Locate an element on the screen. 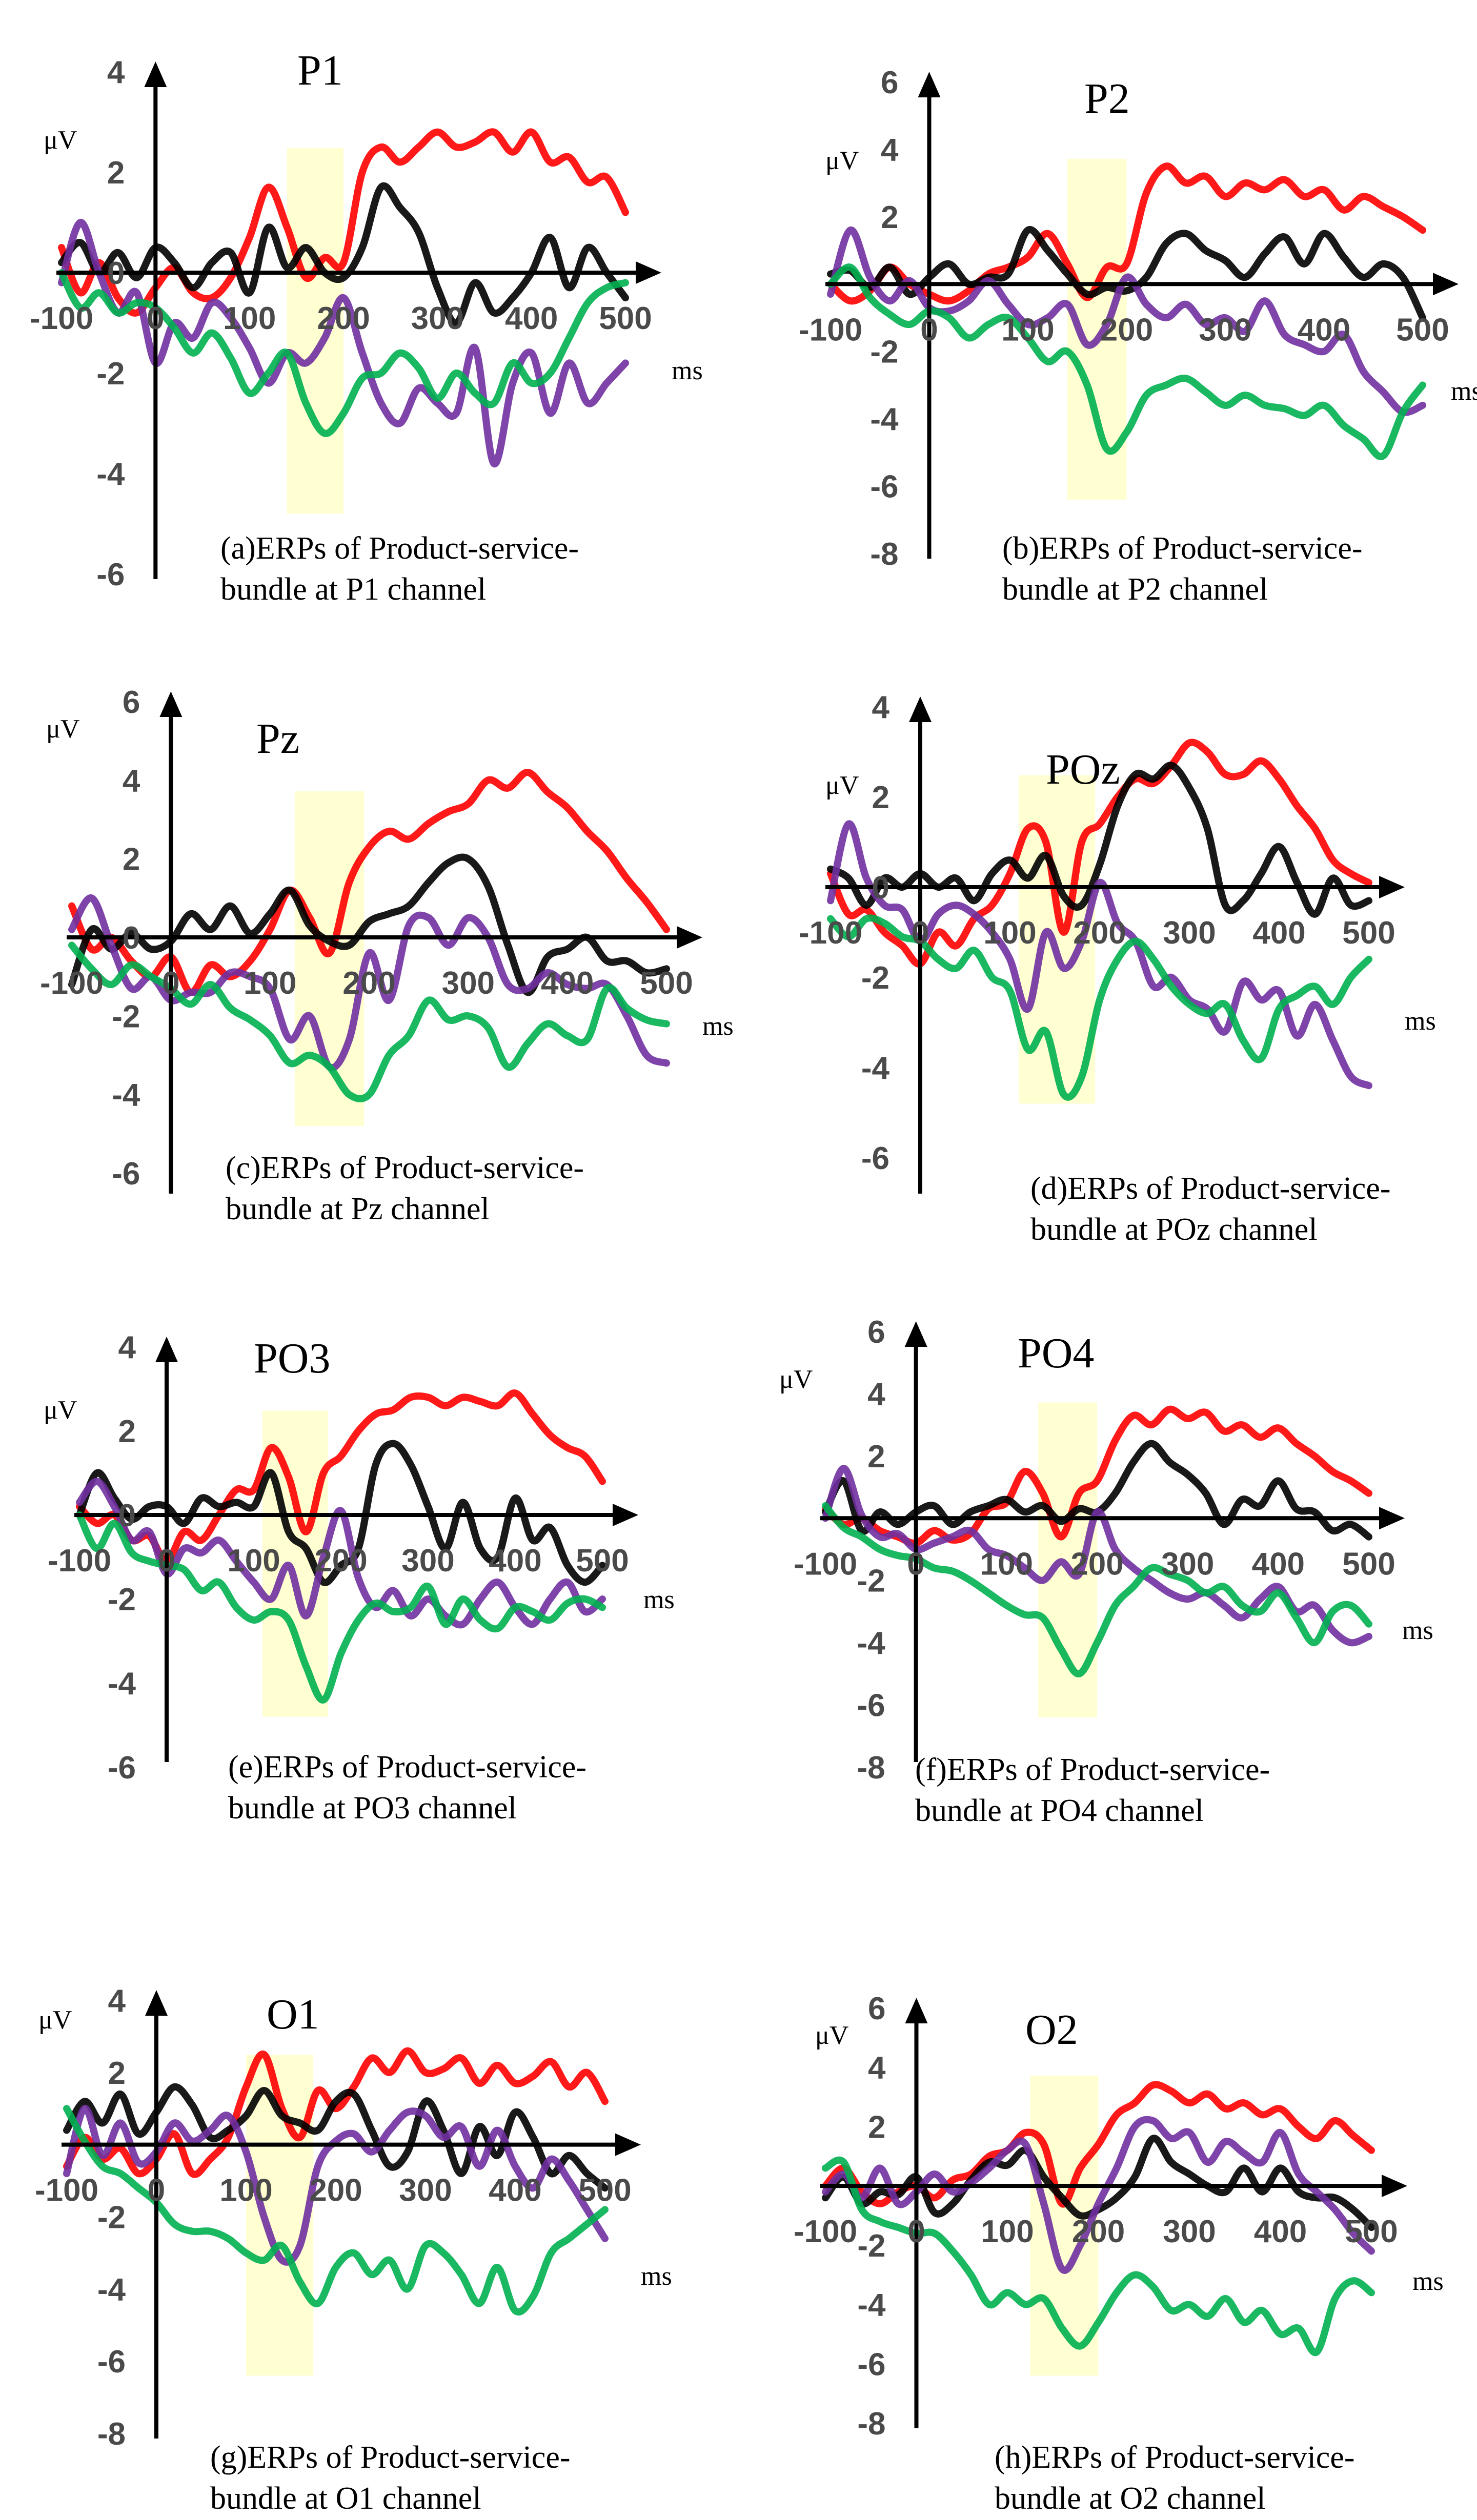 The height and width of the screenshot is (2520, 1477). chart-svg-p2: -100 0 100 200 300 400 500 6 4 2 -2 -4 -6 -8 P2 μV ms is located at coordinates (1138, 318).